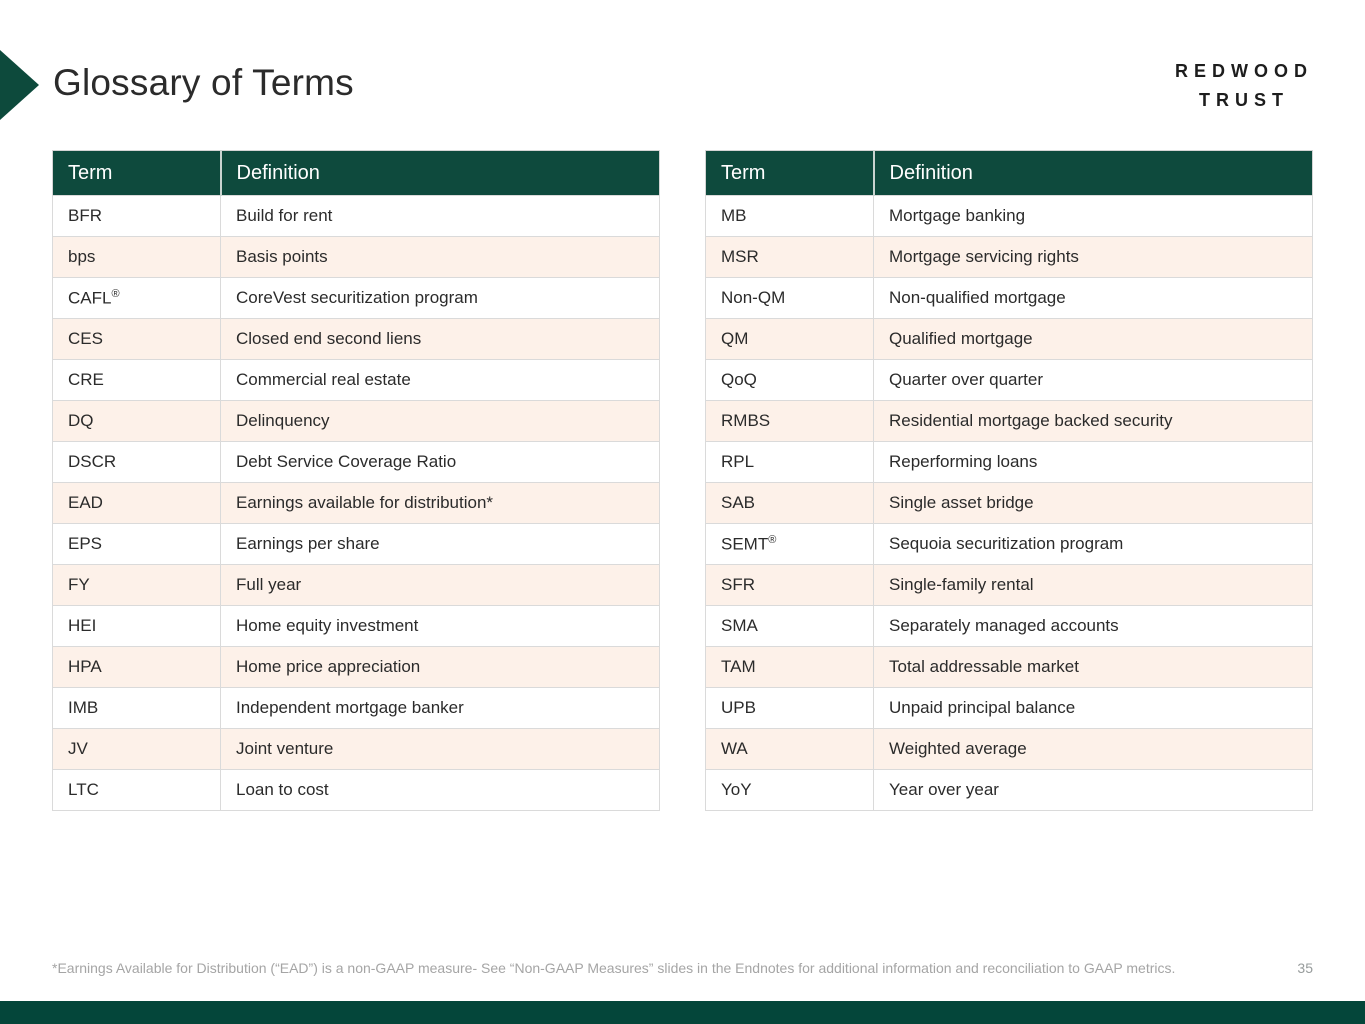 This screenshot has height=1024, width=1365. Describe the element at coordinates (1305, 968) in the screenshot. I see `page-number: 35` at that location.